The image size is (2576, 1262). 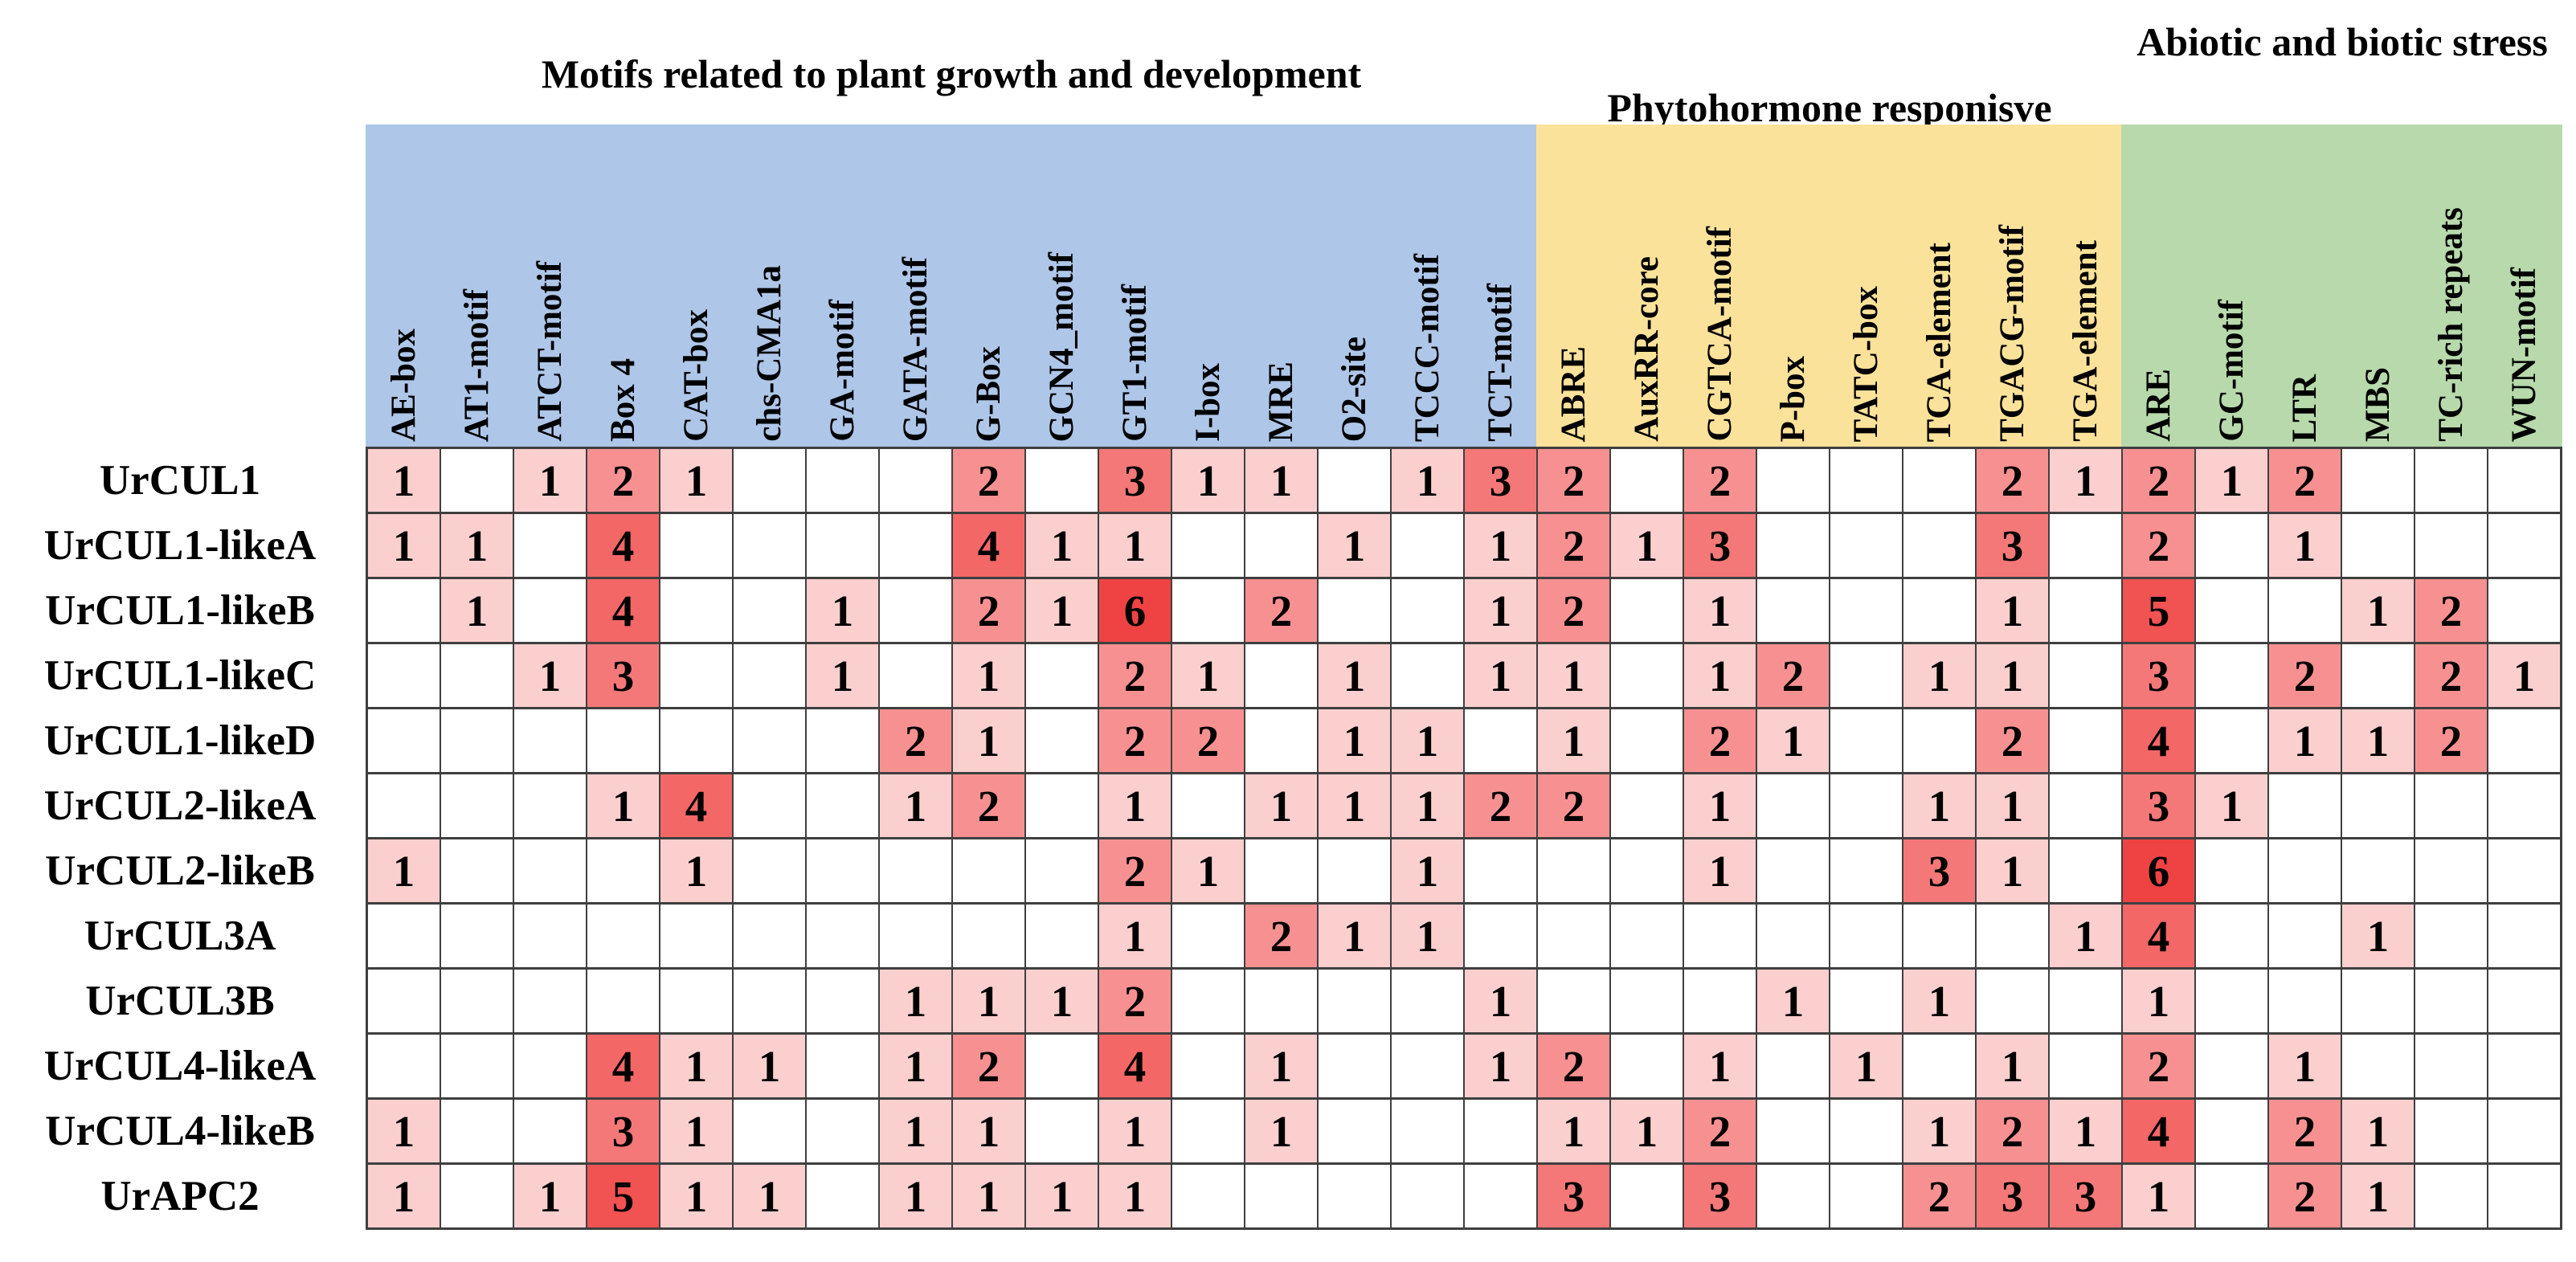 I want to click on column-label-text: GATA-motif, so click(x=916, y=349).